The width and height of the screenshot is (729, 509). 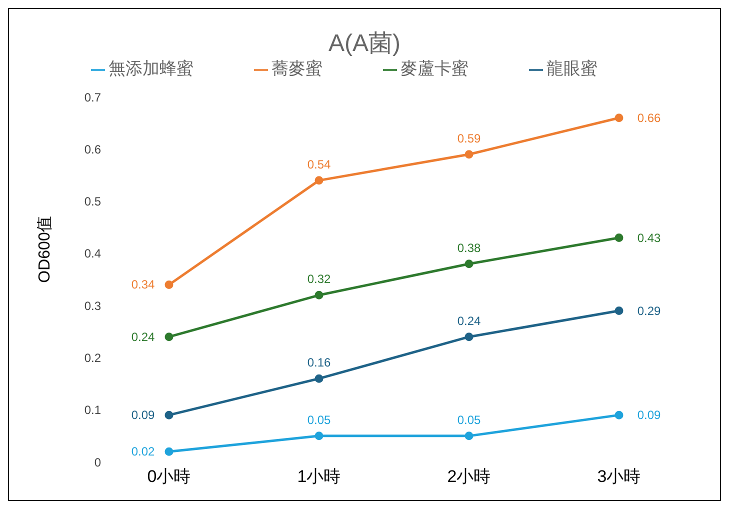 What do you see at coordinates (469, 138) in the screenshot?
I see `data-label: 0.59` at bounding box center [469, 138].